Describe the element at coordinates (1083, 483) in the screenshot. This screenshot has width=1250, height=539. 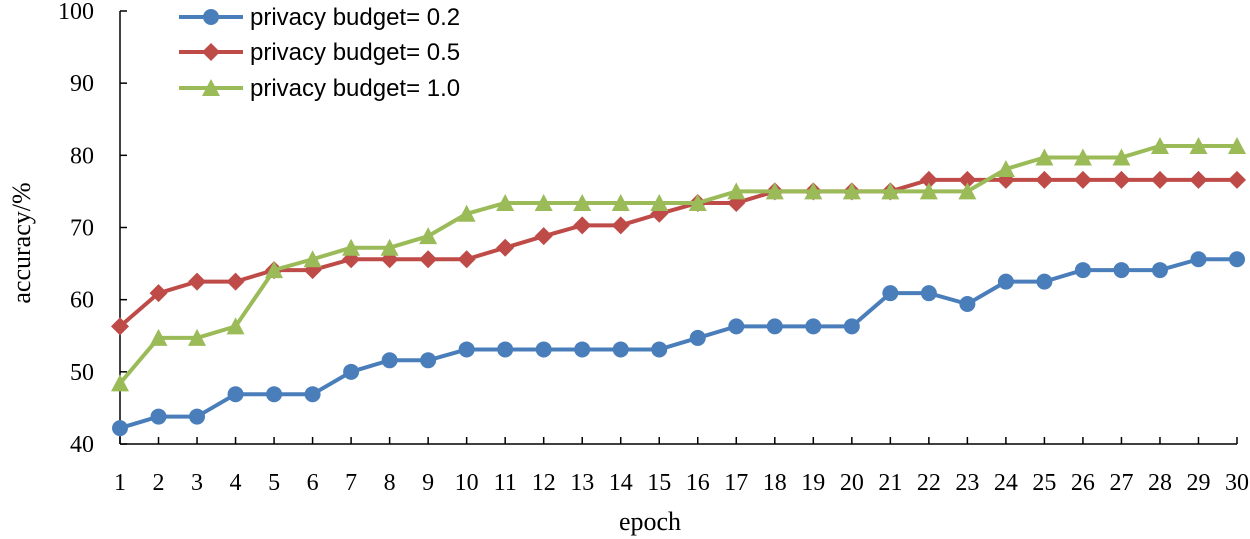
I see `x-tick-label: 26` at that location.